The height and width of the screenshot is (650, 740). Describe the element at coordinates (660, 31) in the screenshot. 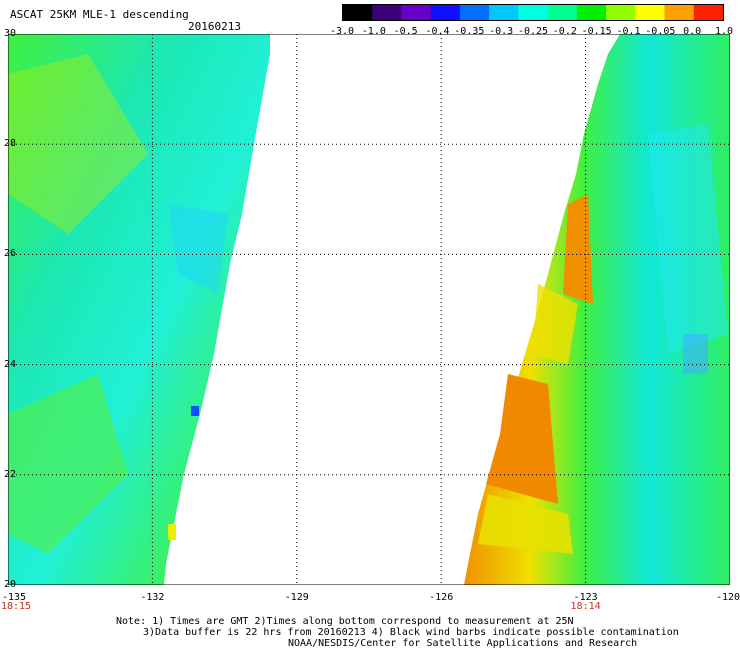

I see `colorbar-tick-label: -0.05` at that location.